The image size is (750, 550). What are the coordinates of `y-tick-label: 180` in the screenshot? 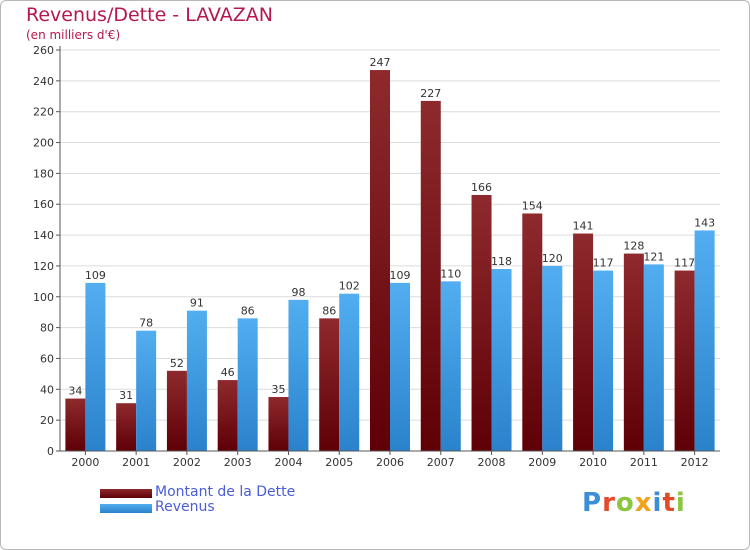 It's located at (43, 173).